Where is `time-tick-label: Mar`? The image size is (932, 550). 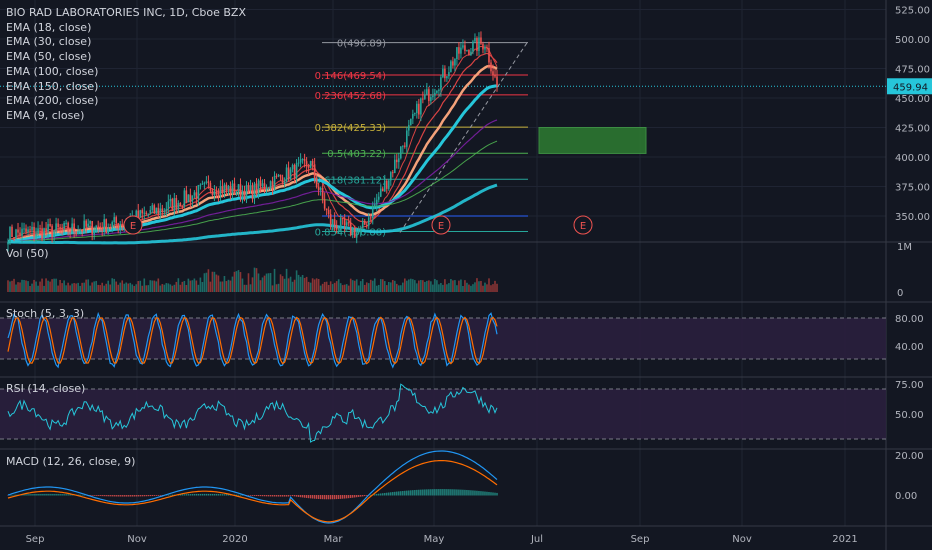
time-tick-label: Mar is located at coordinates (334, 539).